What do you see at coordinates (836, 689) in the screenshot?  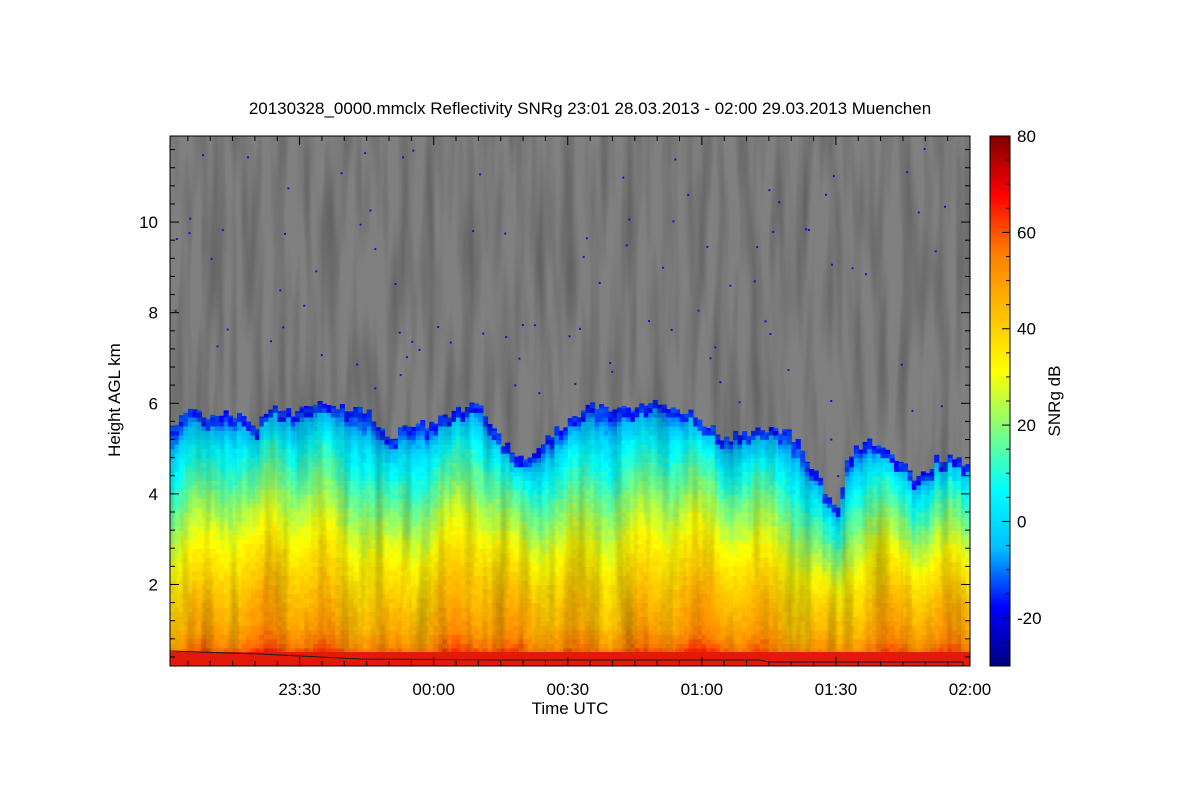 I see `x-tick-label: 01:30` at bounding box center [836, 689].